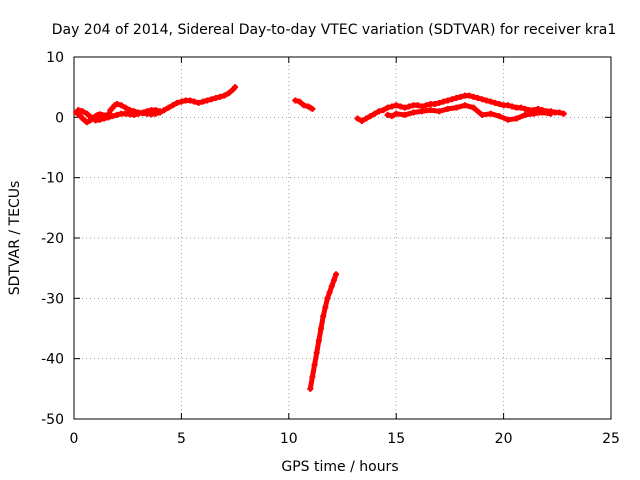 This screenshot has height=480, width=640. Describe the element at coordinates (74, 439) in the screenshot. I see `x-tick-label: 0` at that location.